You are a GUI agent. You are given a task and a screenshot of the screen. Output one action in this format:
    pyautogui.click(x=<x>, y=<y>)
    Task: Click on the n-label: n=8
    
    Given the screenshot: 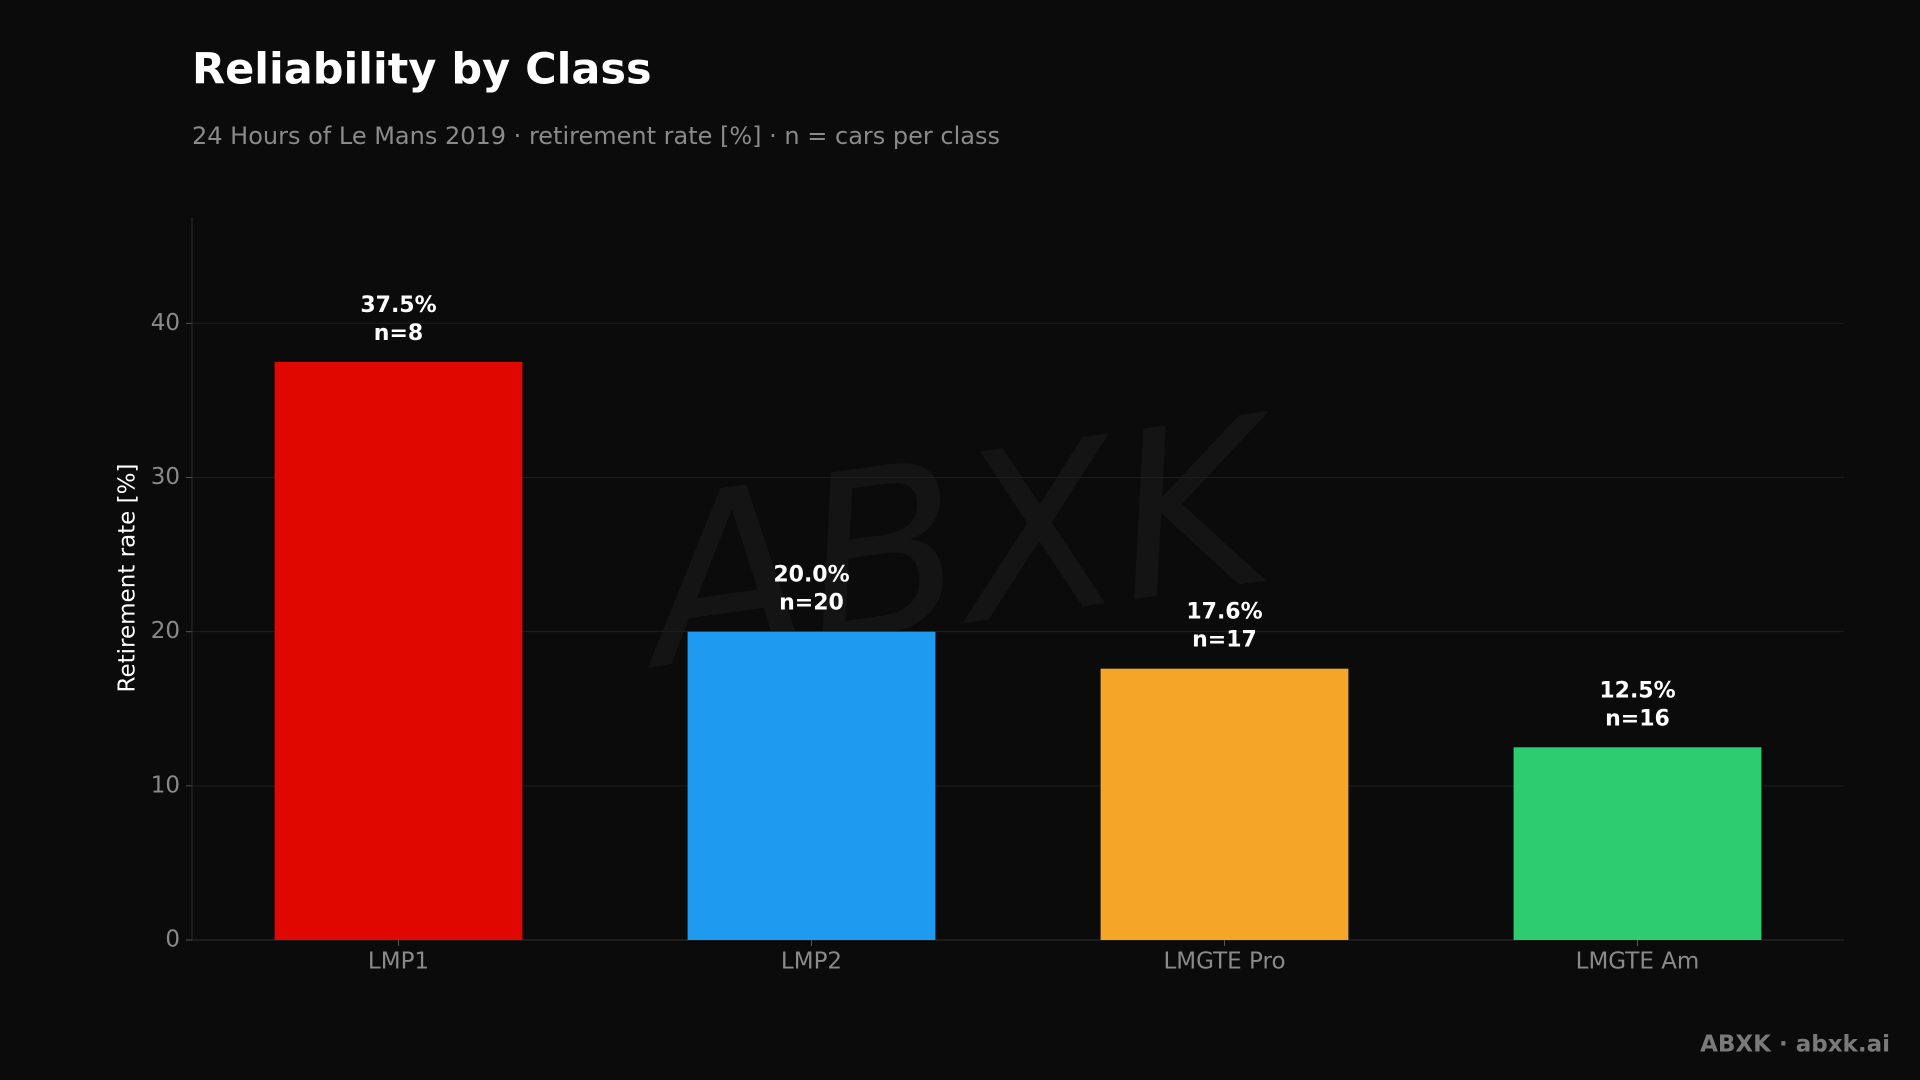 What is the action you would take?
    pyautogui.click(x=398, y=333)
    